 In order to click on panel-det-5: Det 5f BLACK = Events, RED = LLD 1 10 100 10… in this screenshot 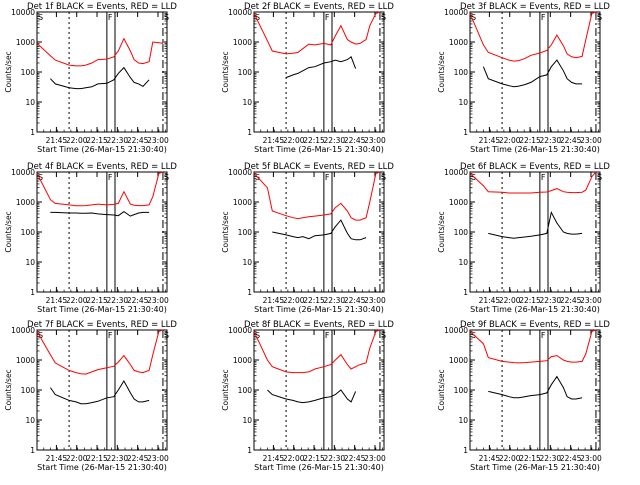, I will do `click(307, 238)`.